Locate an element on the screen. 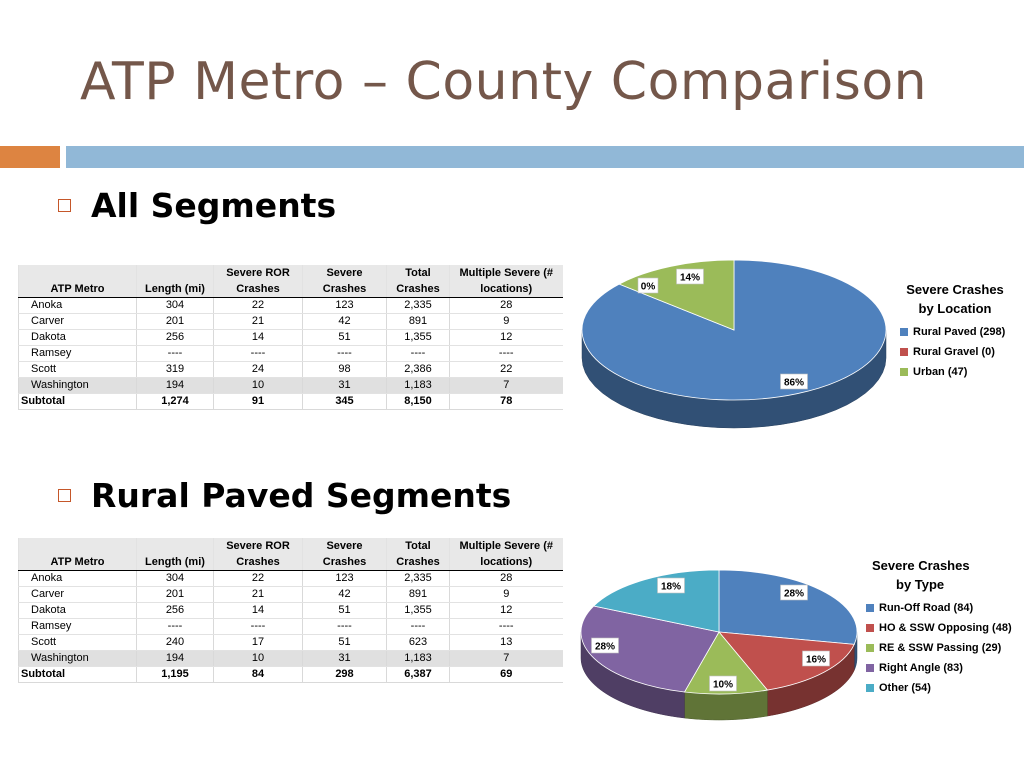  table-cell: 12 is located at coordinates (506, 610).